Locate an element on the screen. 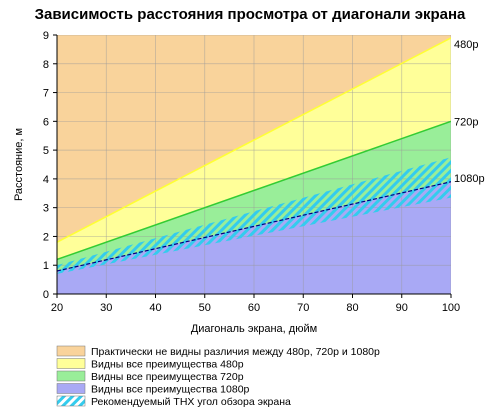  x-tick-label: 100 is located at coordinates (451, 308).